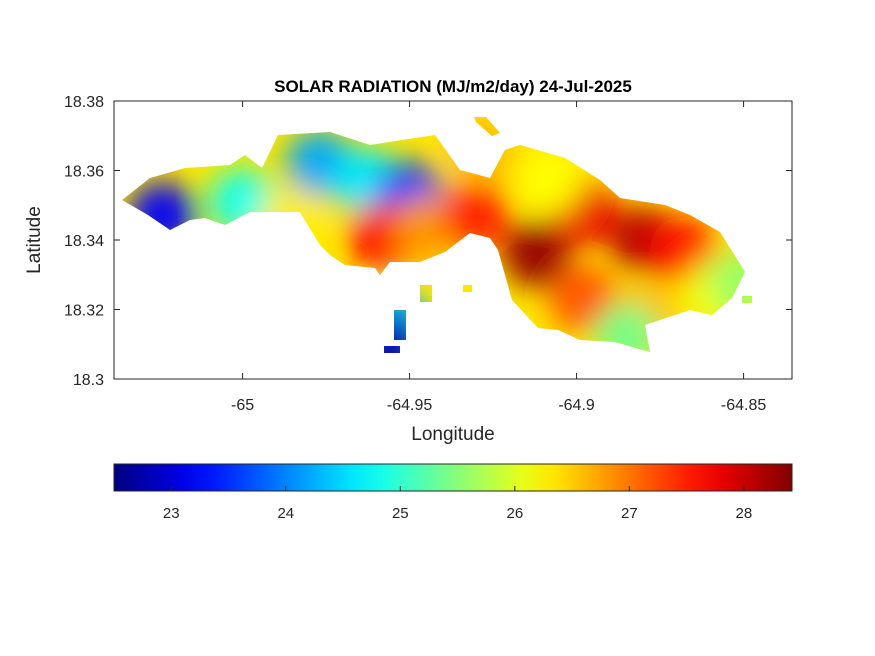 The image size is (875, 656). What do you see at coordinates (515, 513) in the screenshot?
I see `colorbar-tick-label: 26` at bounding box center [515, 513].